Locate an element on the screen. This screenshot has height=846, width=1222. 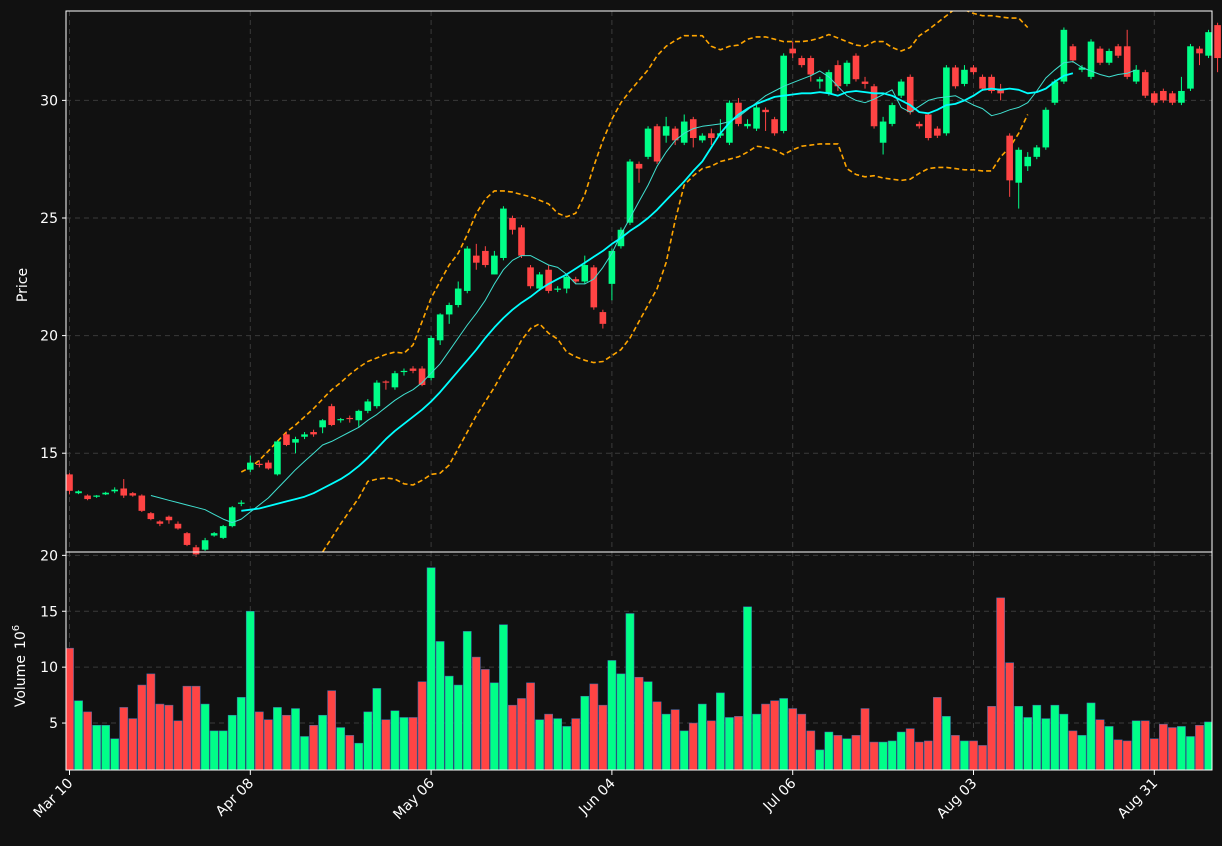
volume-tick-label: 10 is located at coordinates (49, 668).